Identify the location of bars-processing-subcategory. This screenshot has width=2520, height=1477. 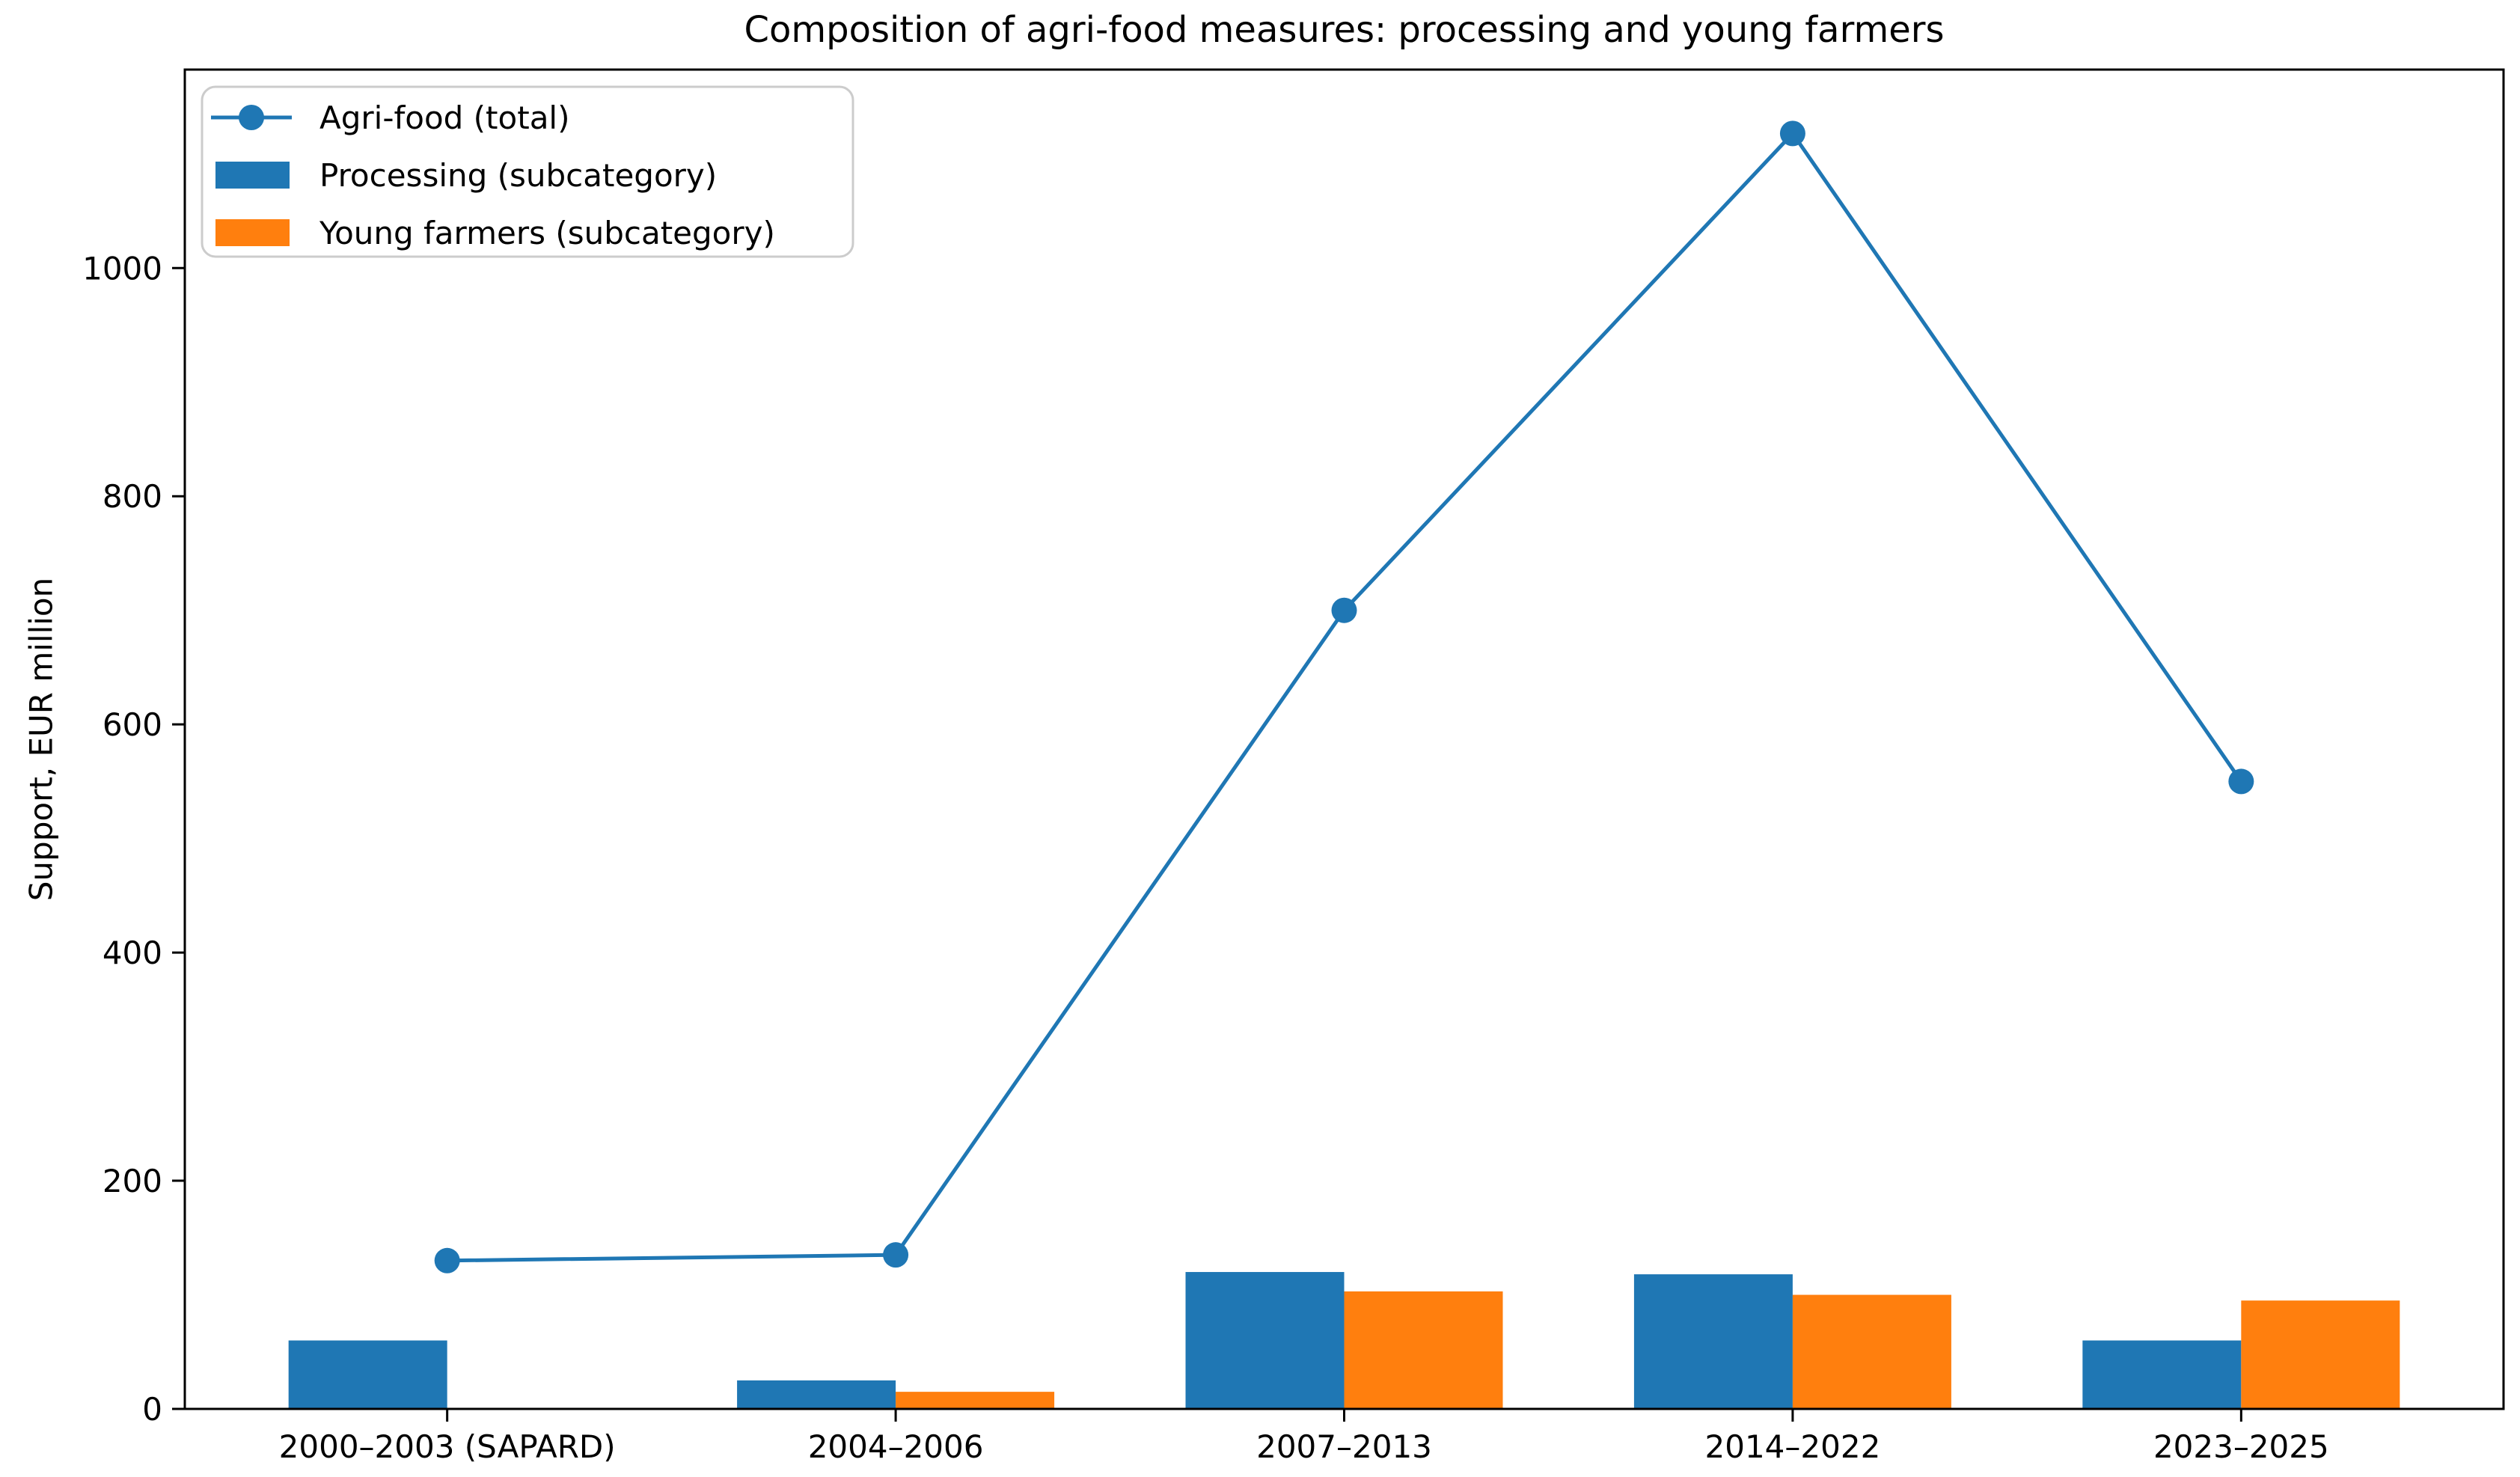
(1265, 1340).